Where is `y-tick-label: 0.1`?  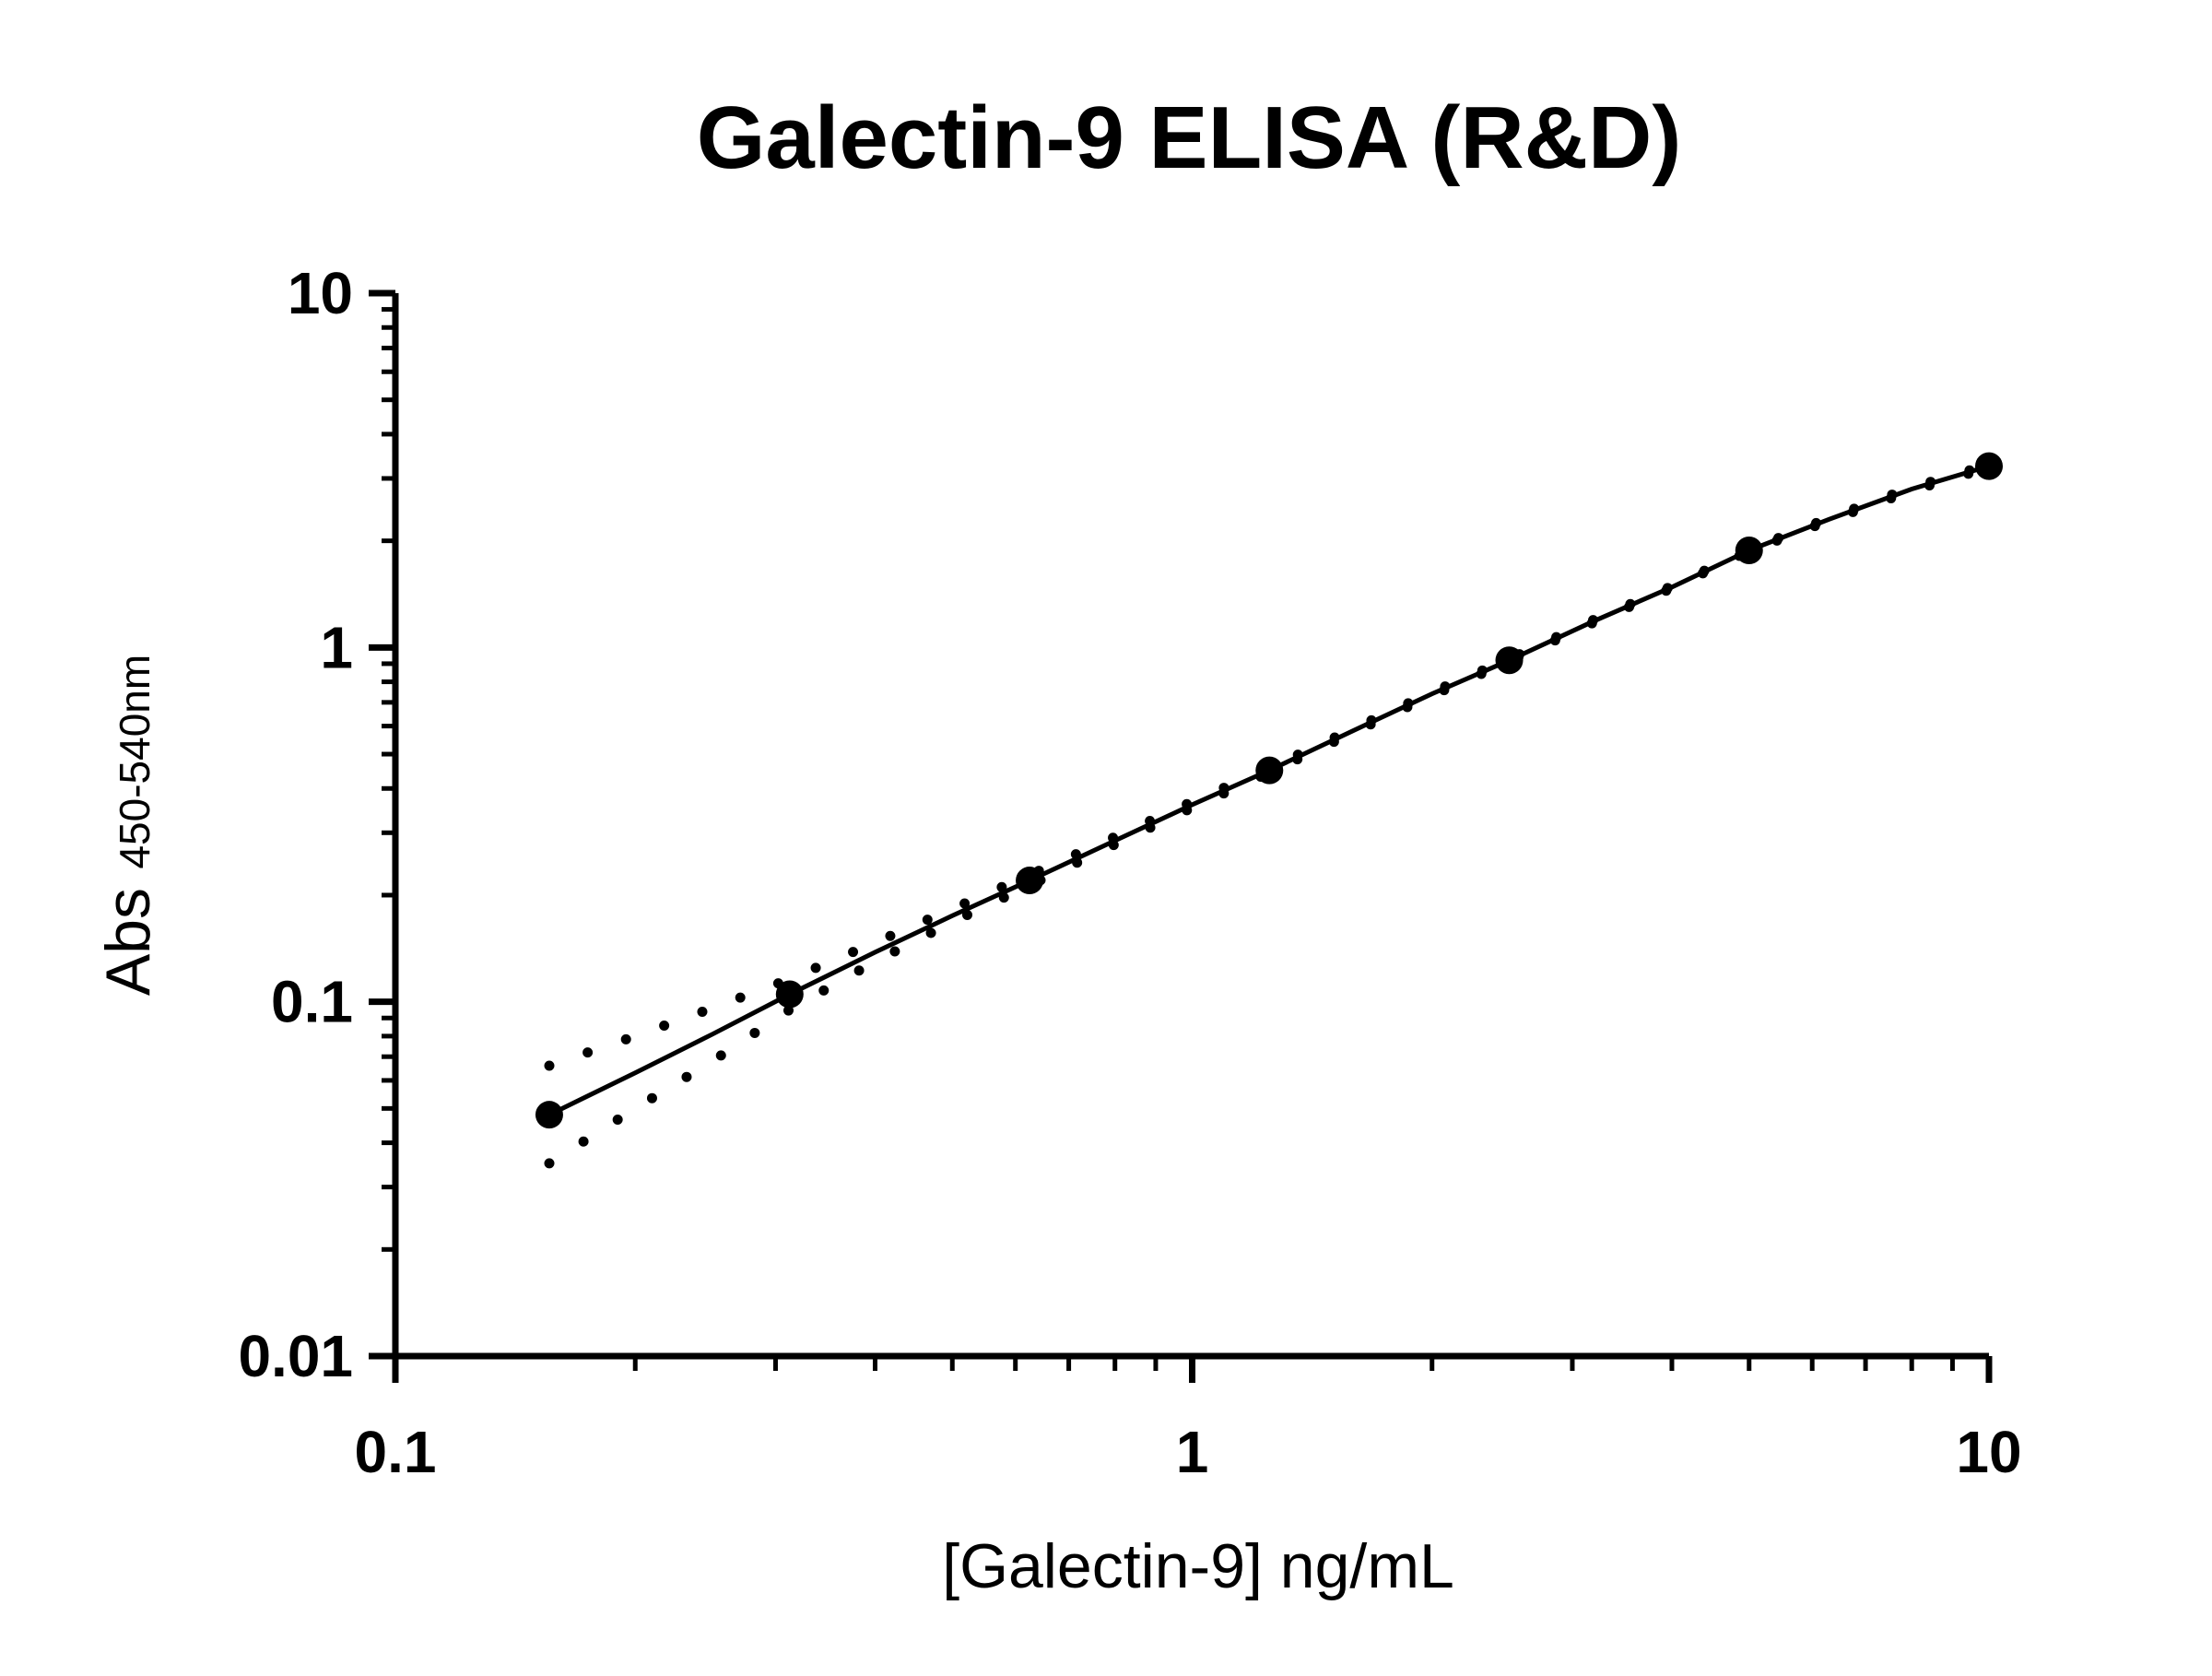 y-tick-label: 0.1 is located at coordinates (312, 1002).